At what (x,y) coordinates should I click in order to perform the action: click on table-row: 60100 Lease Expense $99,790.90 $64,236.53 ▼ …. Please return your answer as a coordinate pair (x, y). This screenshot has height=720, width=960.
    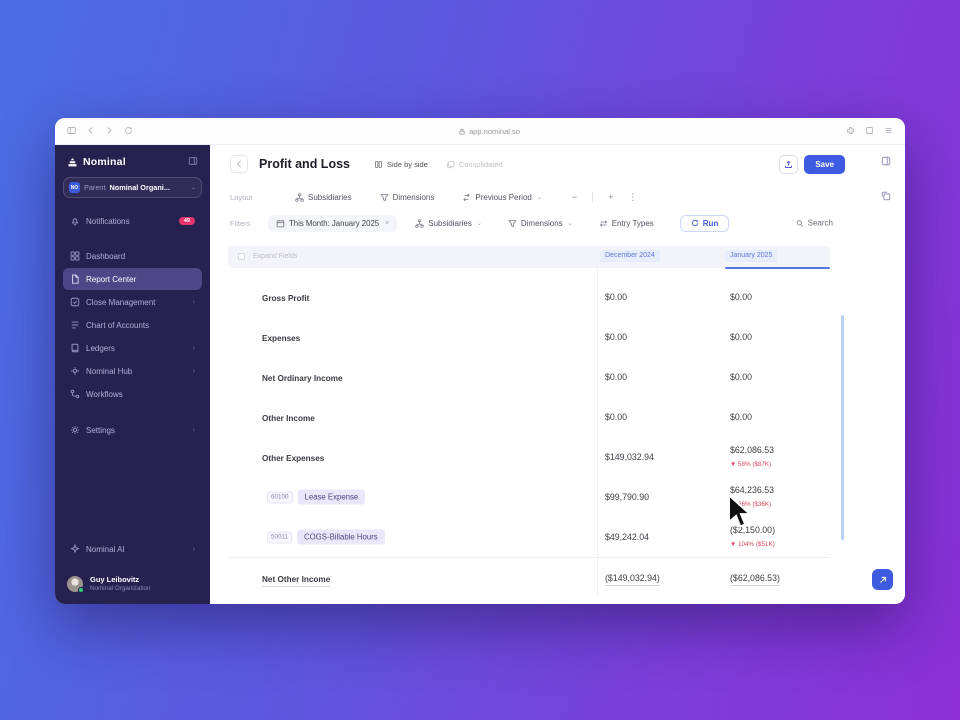
    Looking at the image, I should click on (529, 497).